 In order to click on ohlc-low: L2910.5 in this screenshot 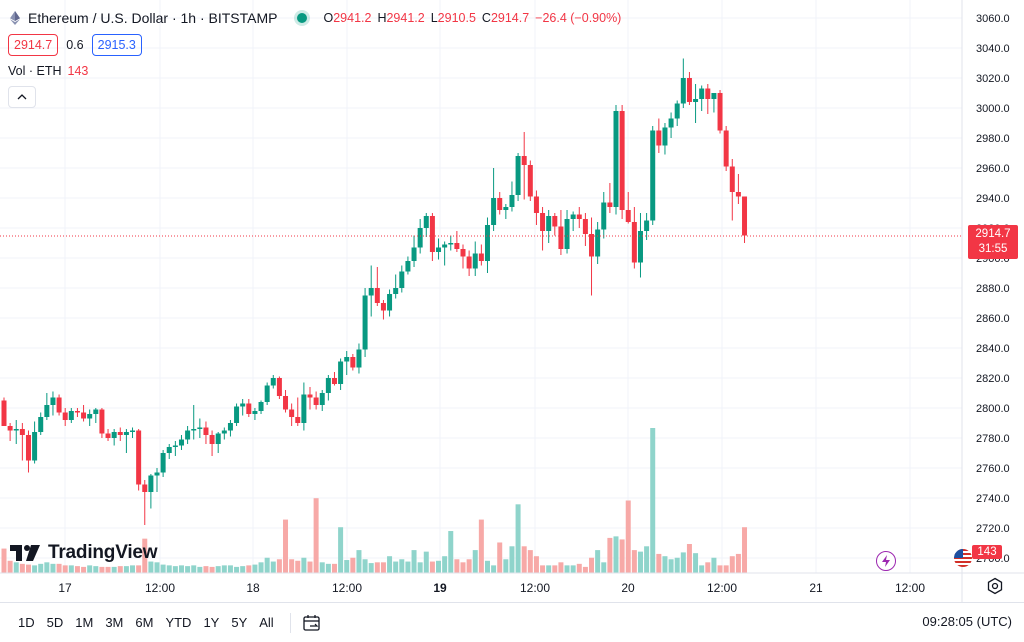, I will do `click(453, 18)`.